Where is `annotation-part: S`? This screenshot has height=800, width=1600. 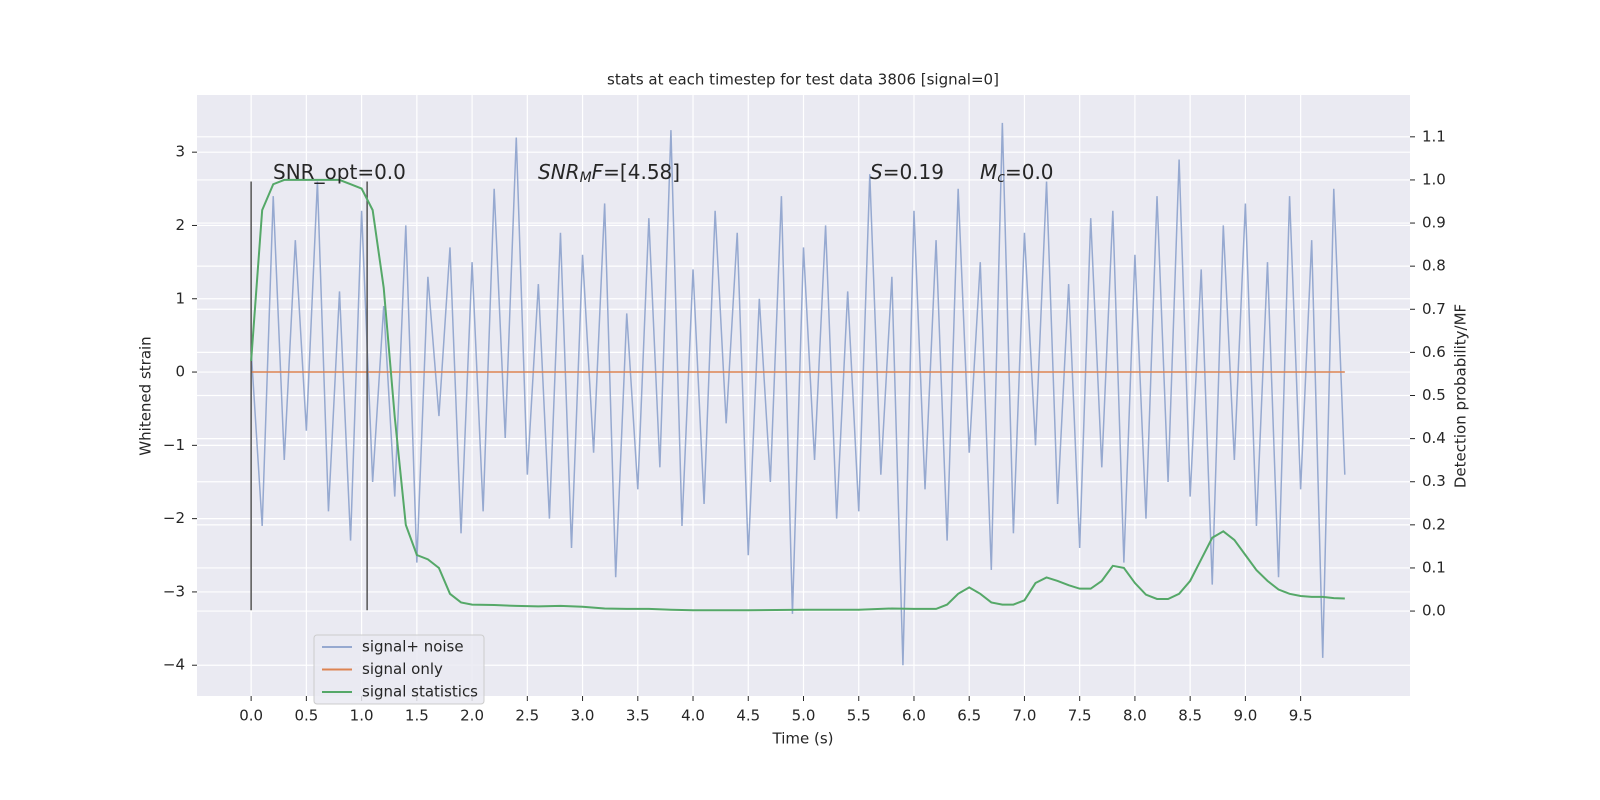
annotation-part: S is located at coordinates (876, 172).